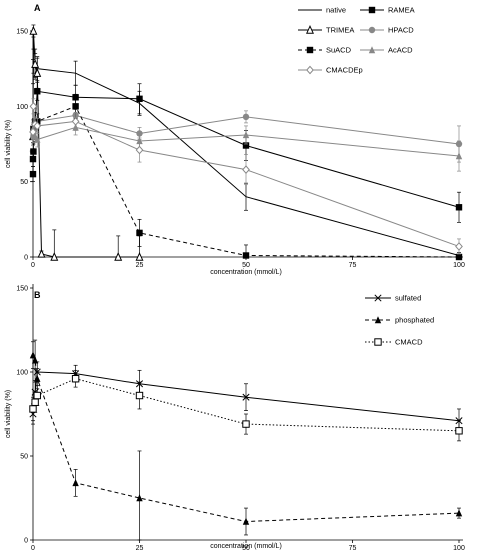 This screenshot has height=555, width=485. I want to click on legend-label: SuACD, so click(339, 50).